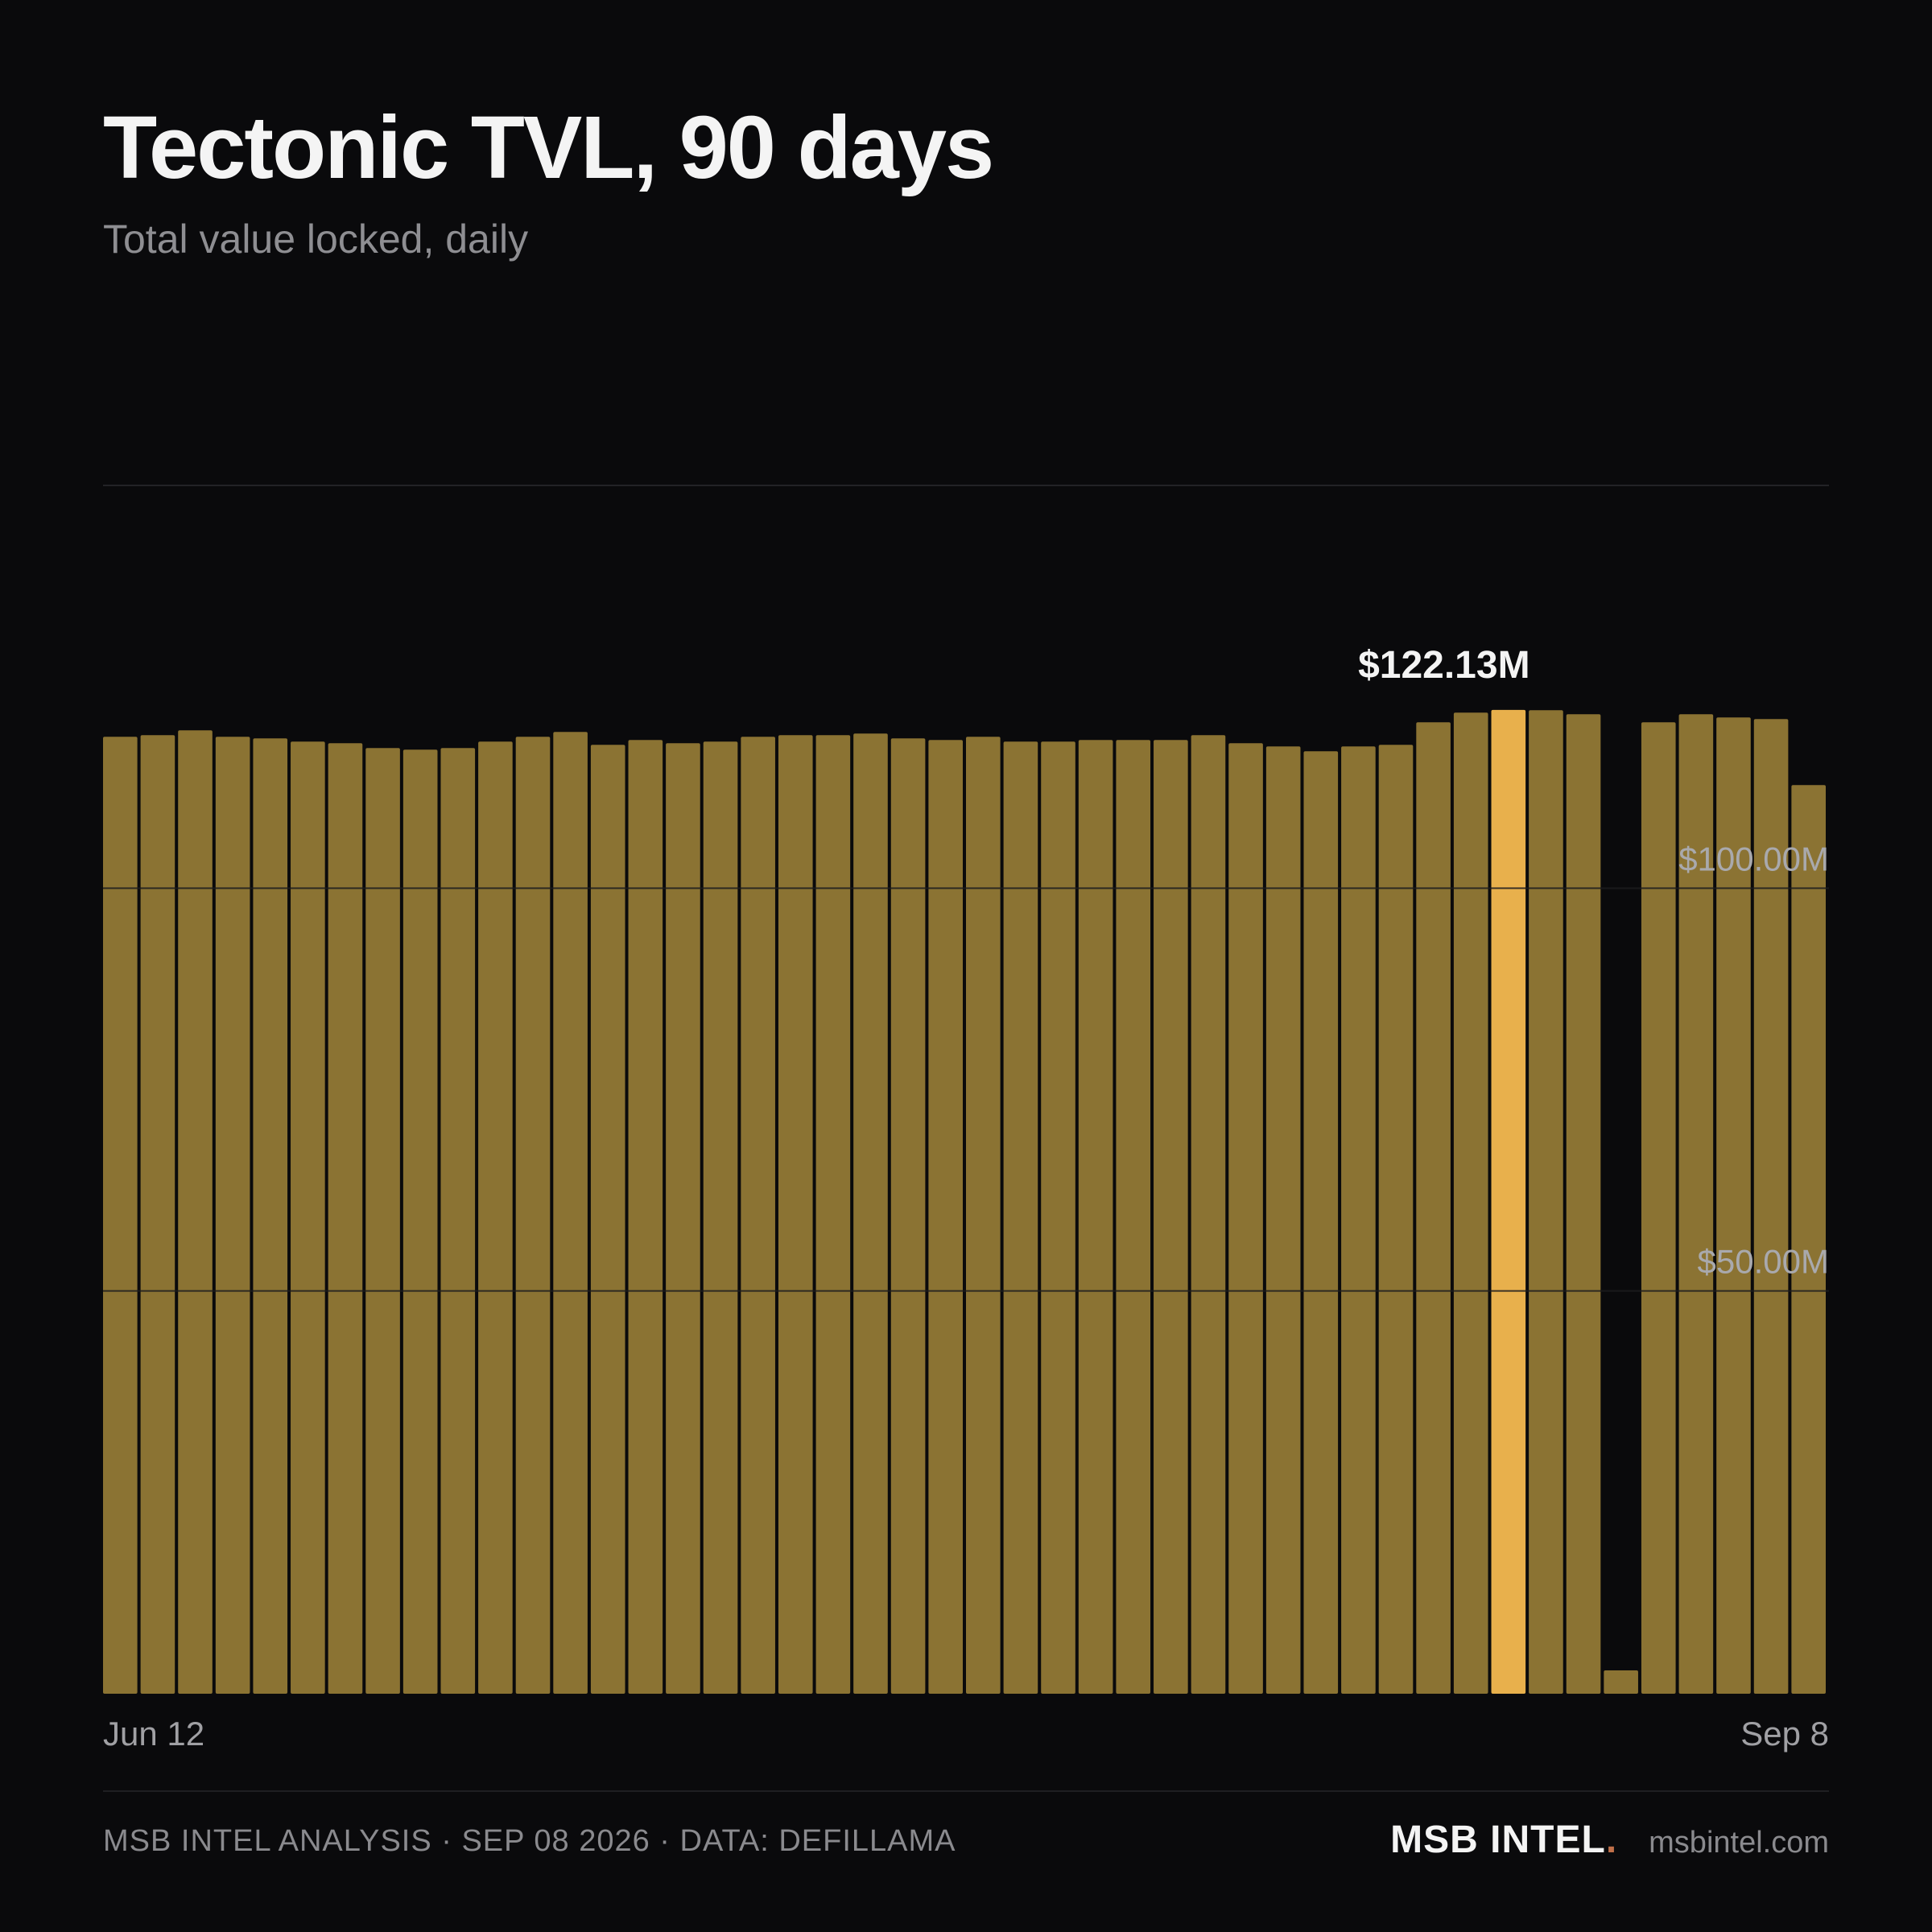  What do you see at coordinates (153, 1733) in the screenshot?
I see `x-tick-label: Jun 12` at bounding box center [153, 1733].